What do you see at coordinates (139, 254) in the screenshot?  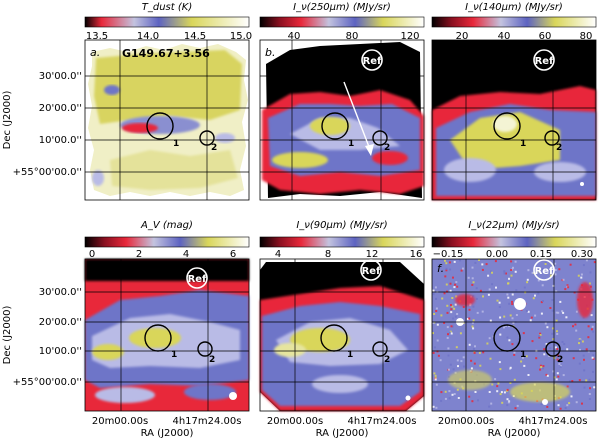 I see `panel-d-tick-1: 2` at bounding box center [139, 254].